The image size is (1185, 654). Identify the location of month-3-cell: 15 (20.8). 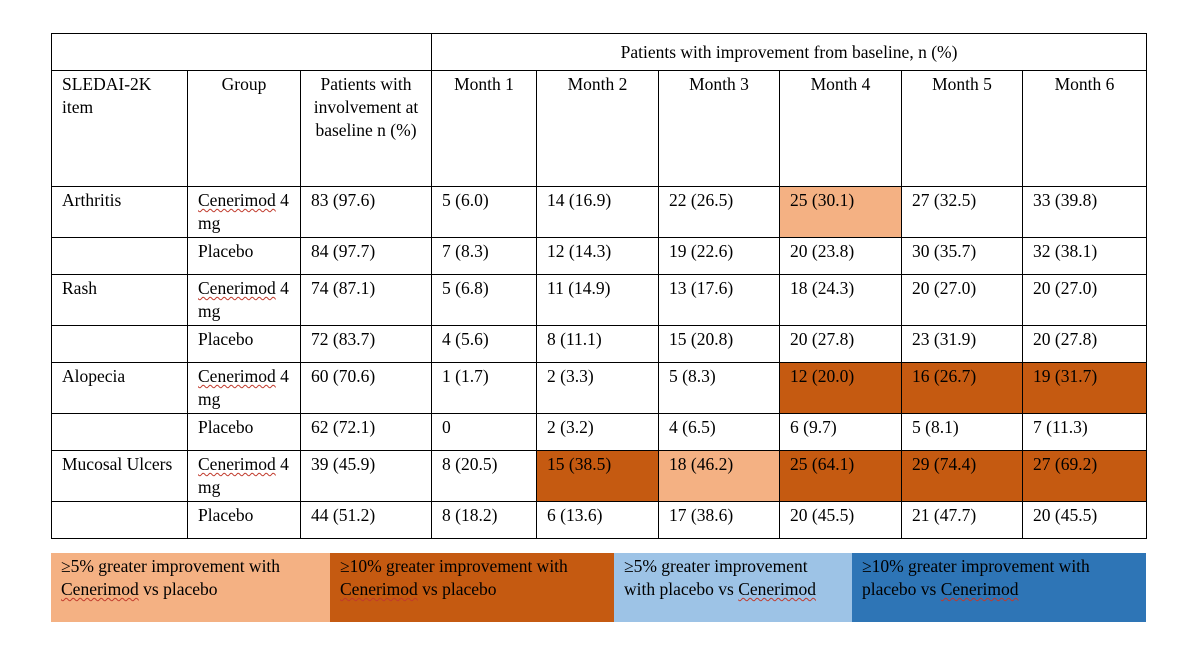
(719, 344).